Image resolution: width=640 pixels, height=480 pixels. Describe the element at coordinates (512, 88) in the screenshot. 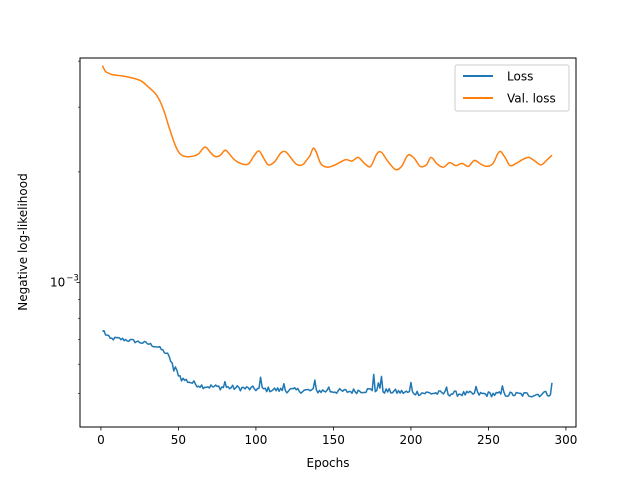

I see `legend: Loss Val. loss` at that location.